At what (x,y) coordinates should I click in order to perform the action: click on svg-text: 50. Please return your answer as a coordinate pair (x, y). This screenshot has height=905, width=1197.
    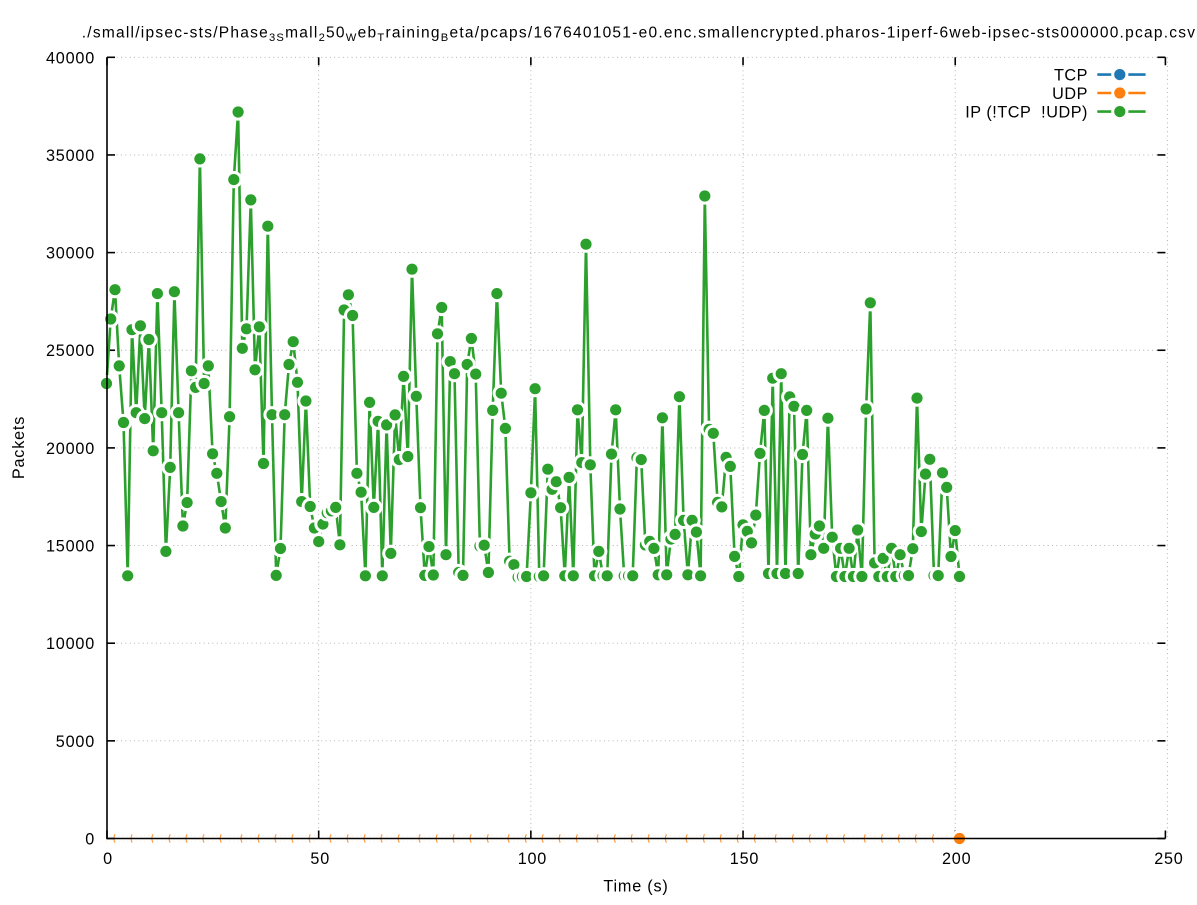
    Looking at the image, I should click on (320, 859).